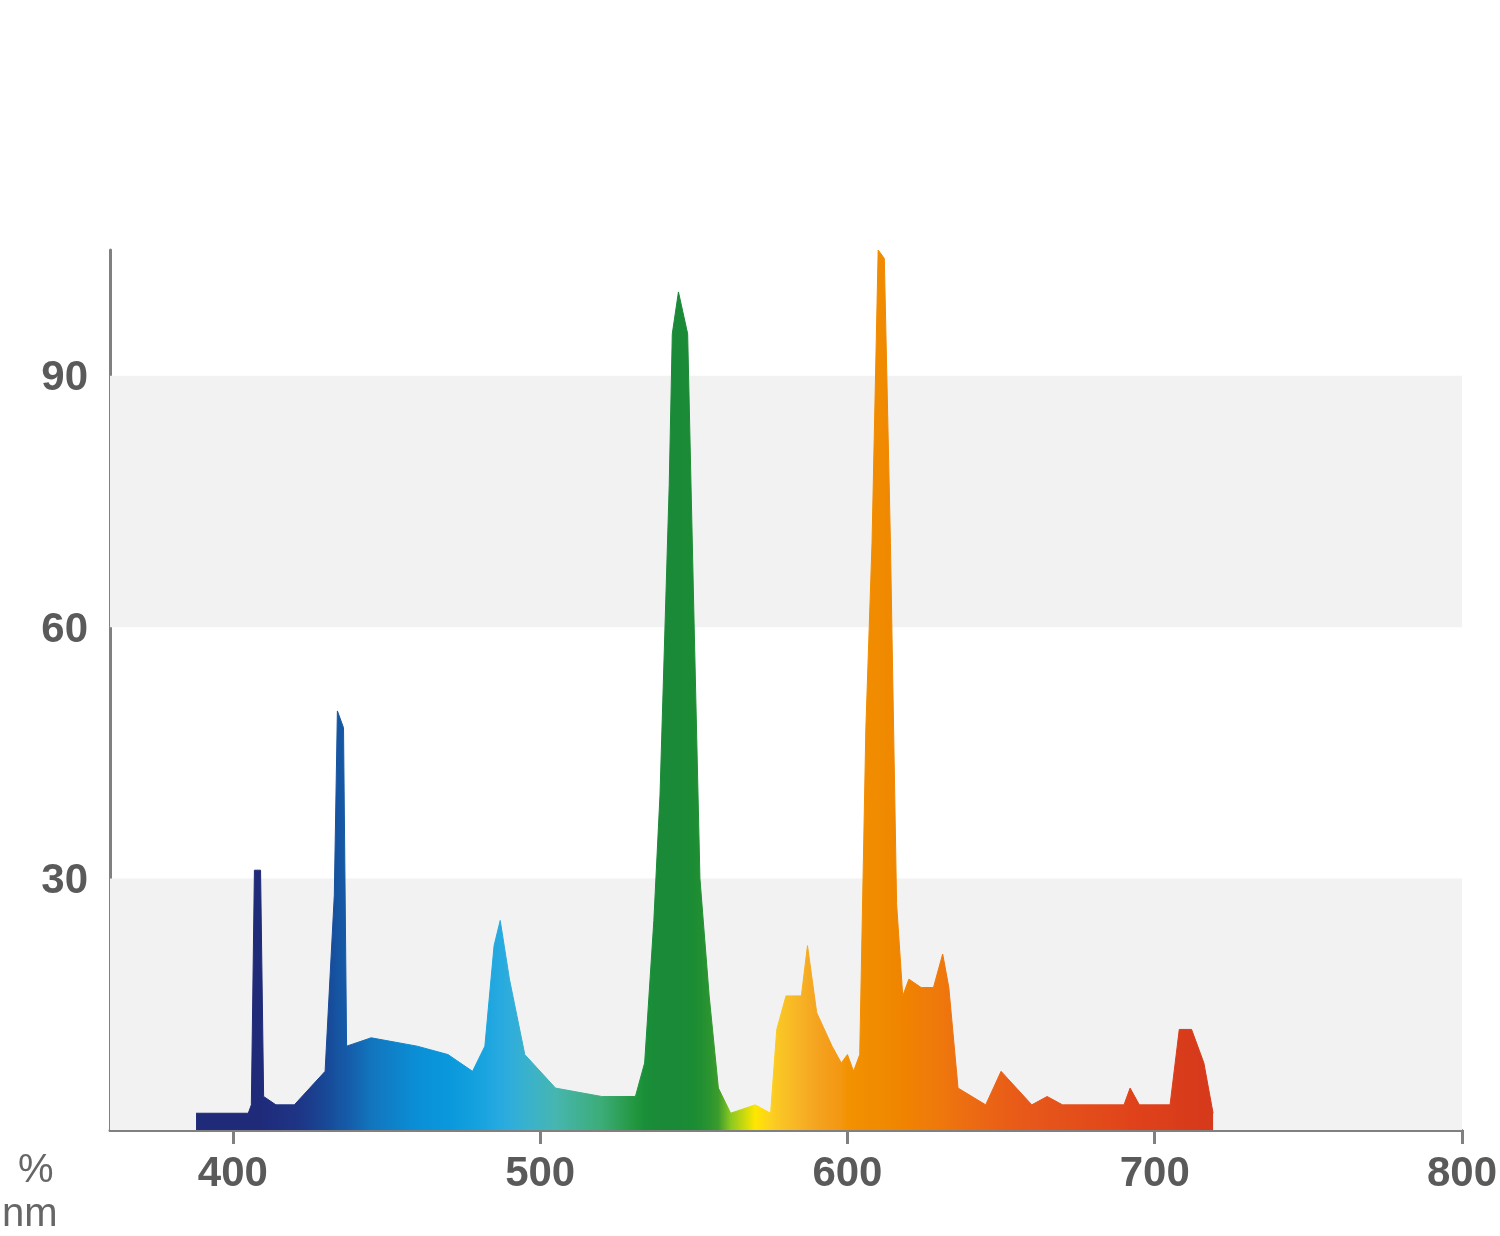  Describe the element at coordinates (540, 1171) in the screenshot. I see `x-tick-label: 500` at that location.